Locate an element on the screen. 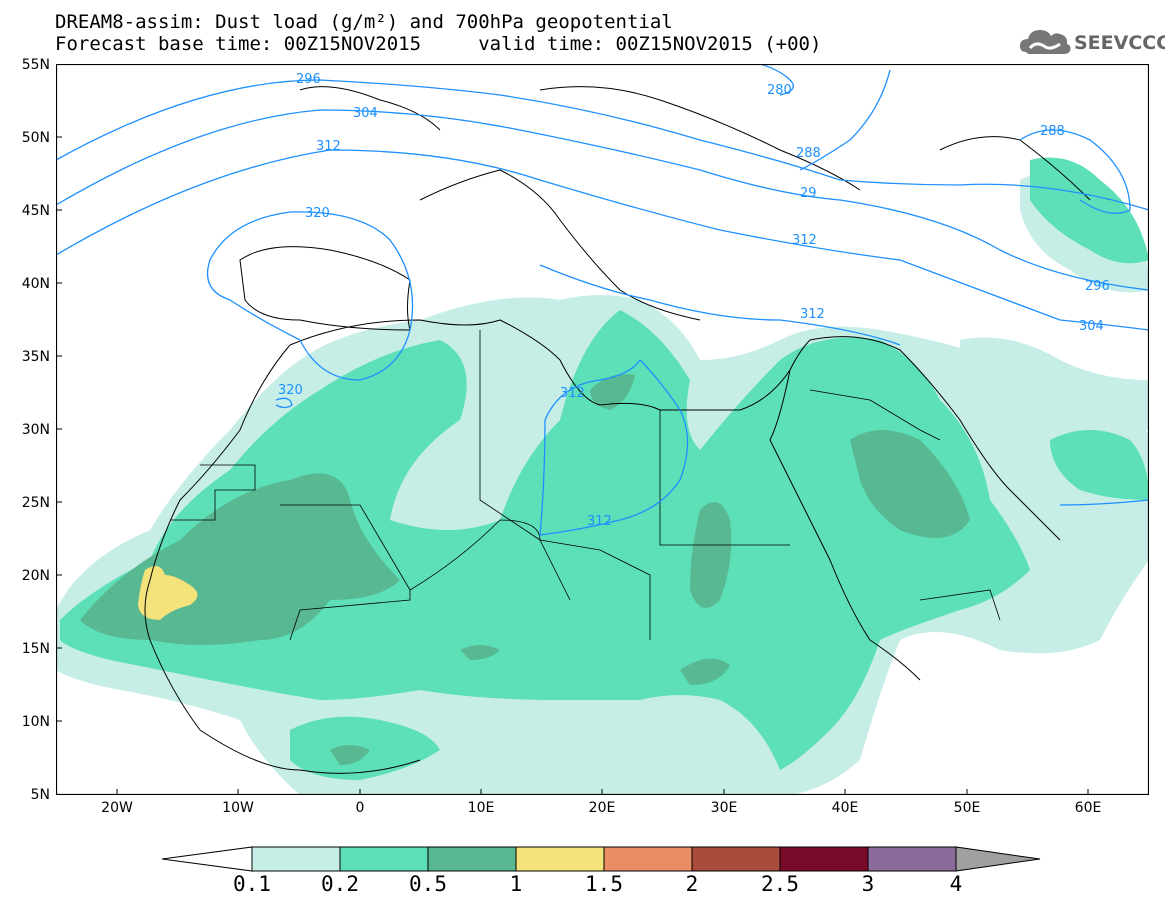  lon-label-10w: 10W is located at coordinates (238, 808).